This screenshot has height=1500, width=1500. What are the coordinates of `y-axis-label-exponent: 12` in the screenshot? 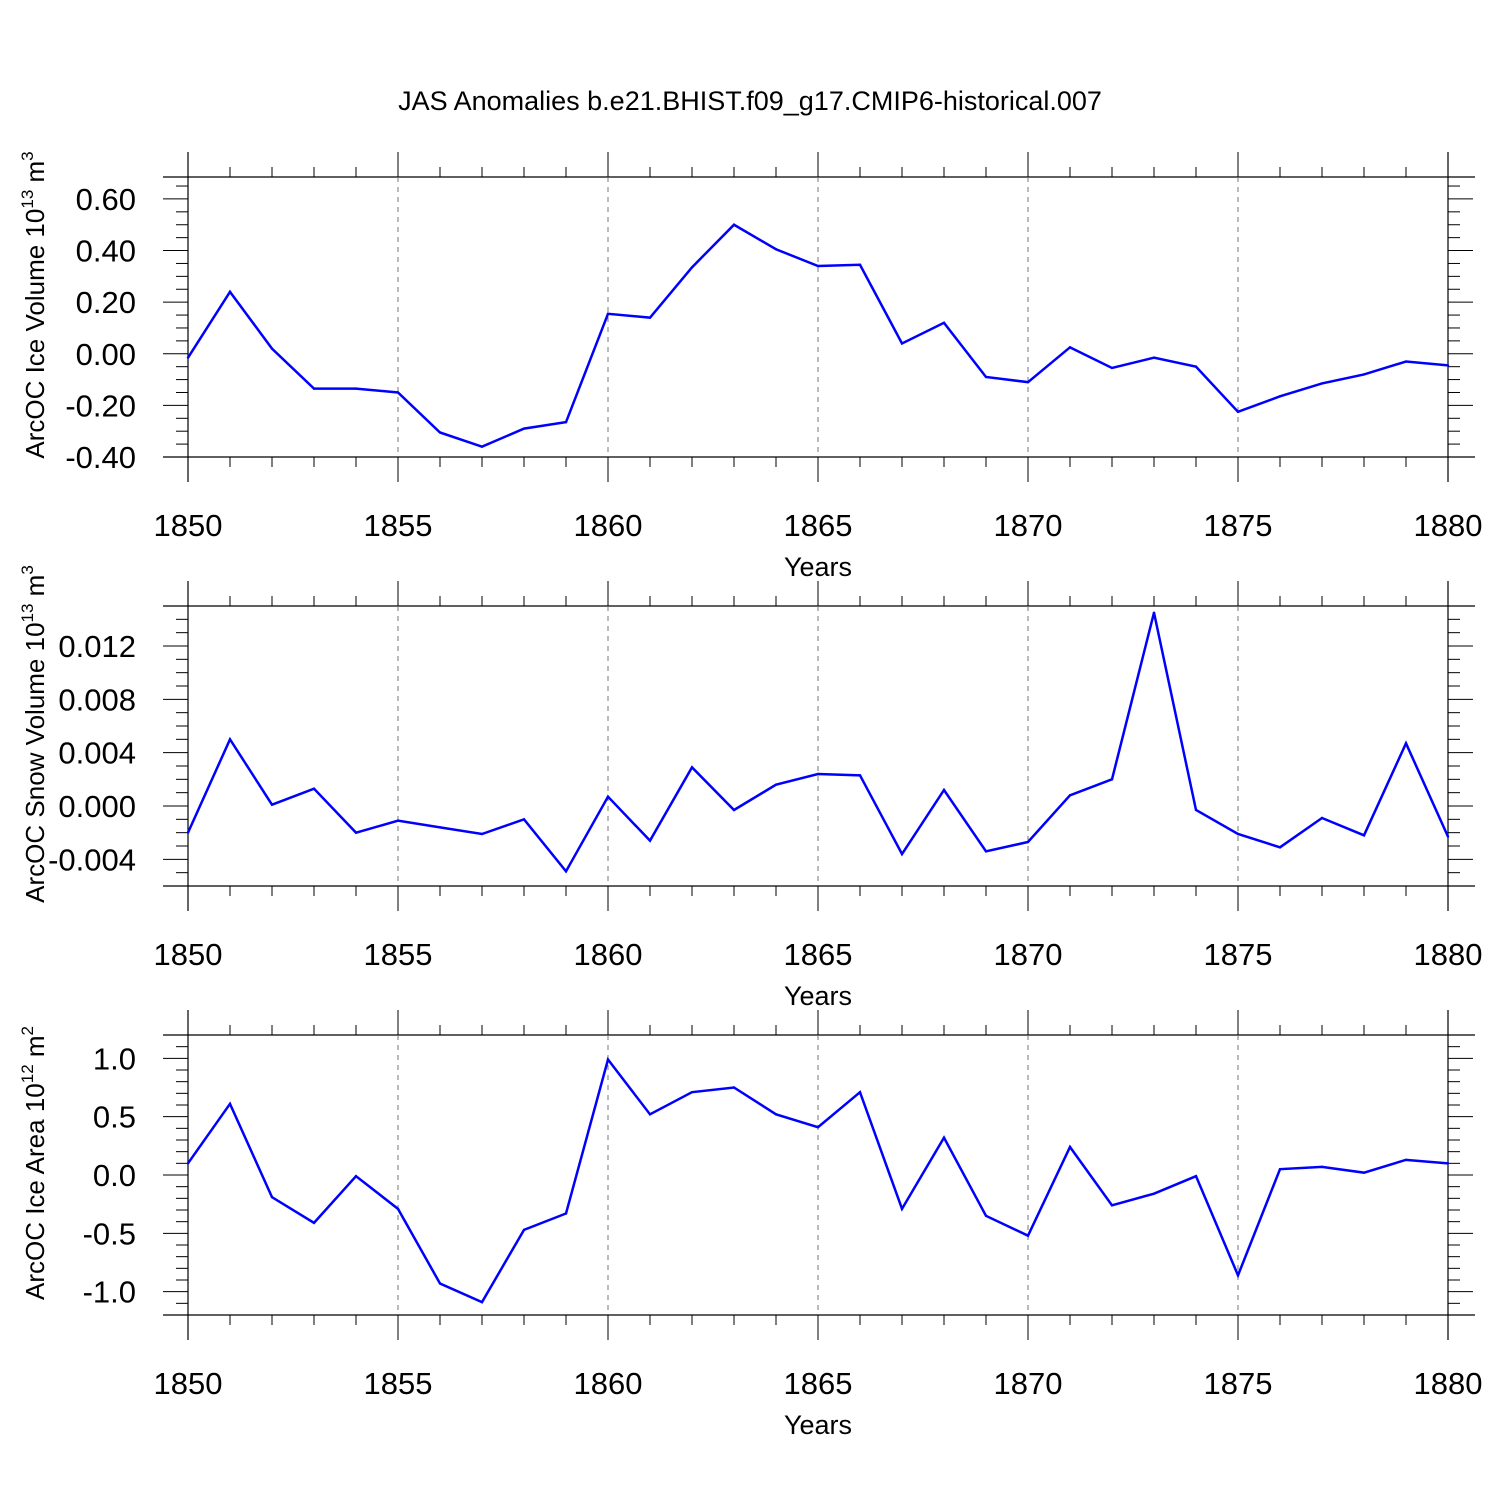 It's located at (27, 1073).